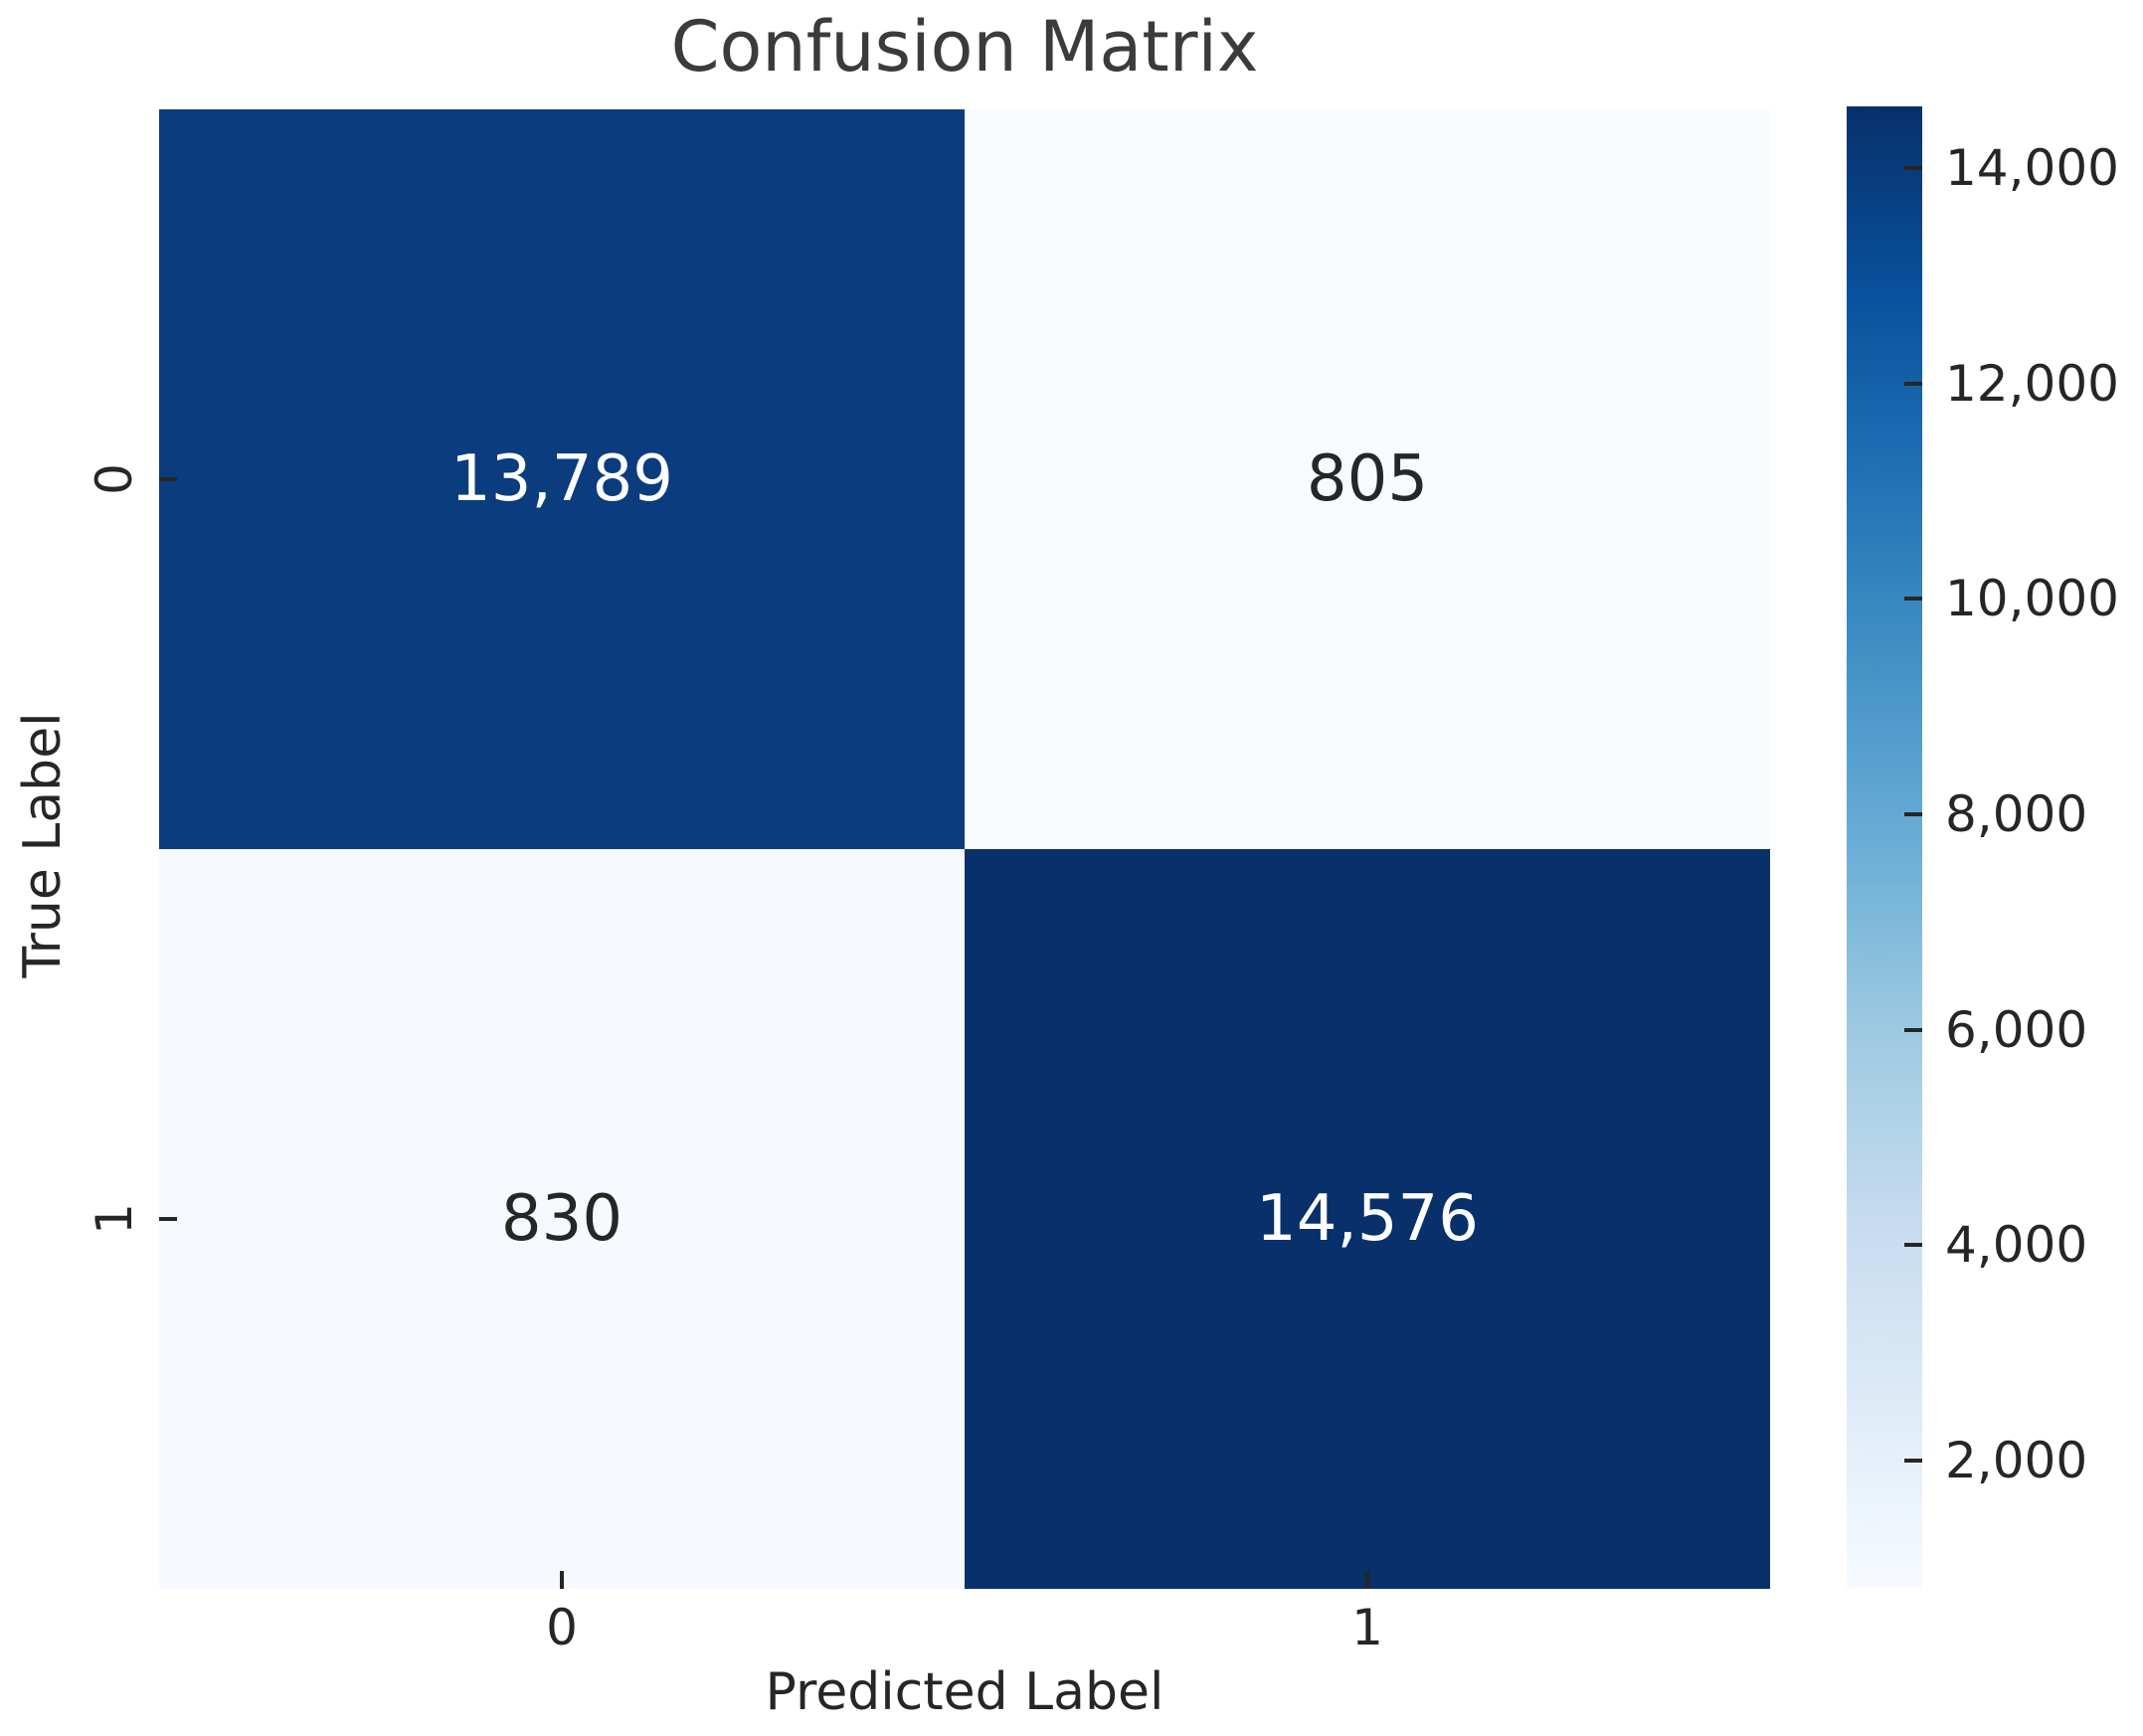  What do you see at coordinates (114, 1219) in the screenshot?
I see `y-tick-label-1: 1` at bounding box center [114, 1219].